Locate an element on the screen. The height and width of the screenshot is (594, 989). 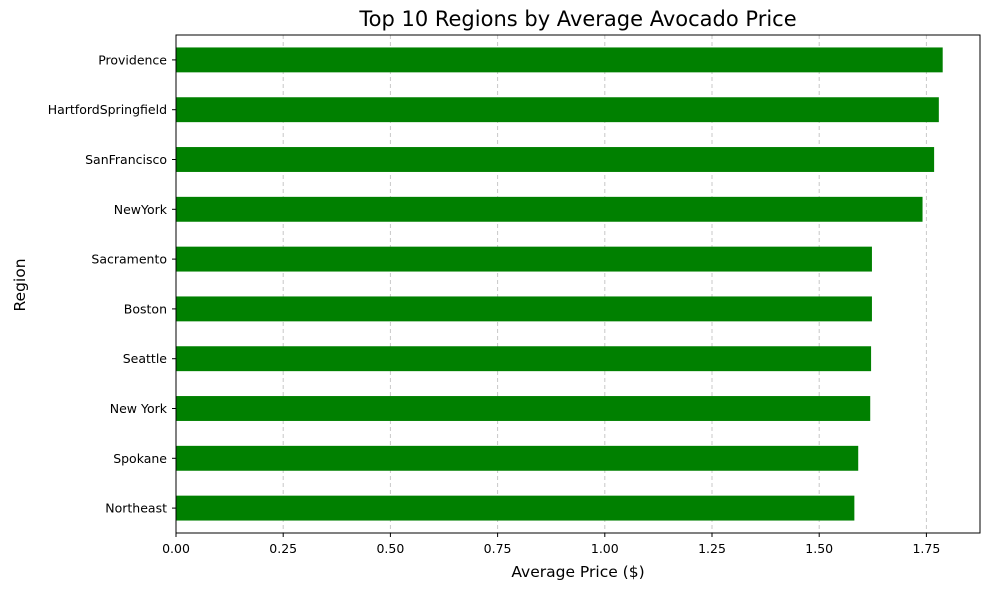
x-tick-label: 1.25 is located at coordinates (712, 548).